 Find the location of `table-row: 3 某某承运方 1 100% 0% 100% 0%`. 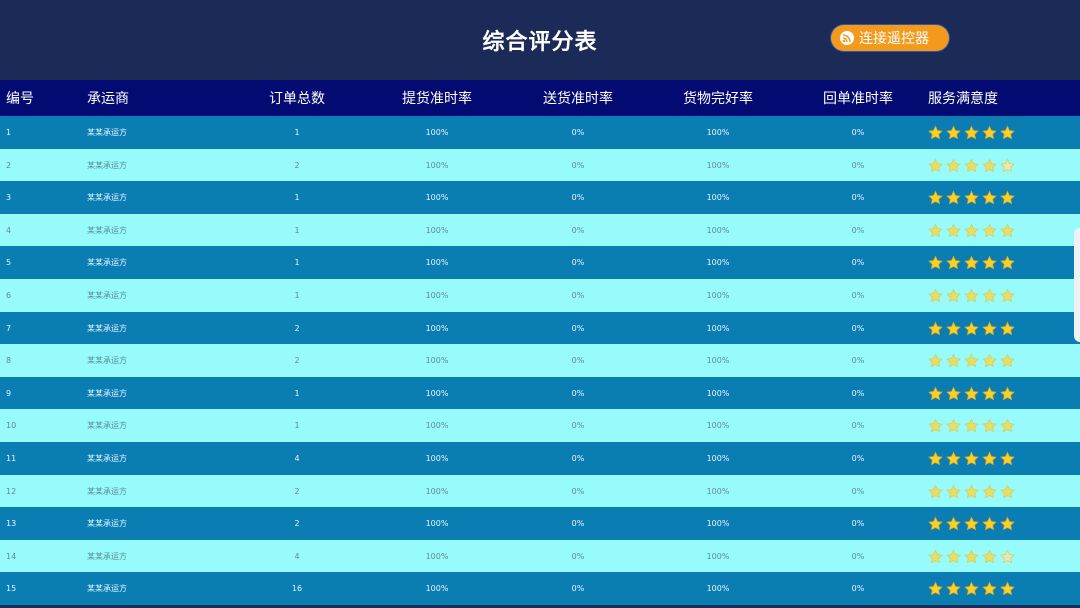

table-row: 3 某某承运方 1 100% 0% 100% 0% is located at coordinates (540, 198).